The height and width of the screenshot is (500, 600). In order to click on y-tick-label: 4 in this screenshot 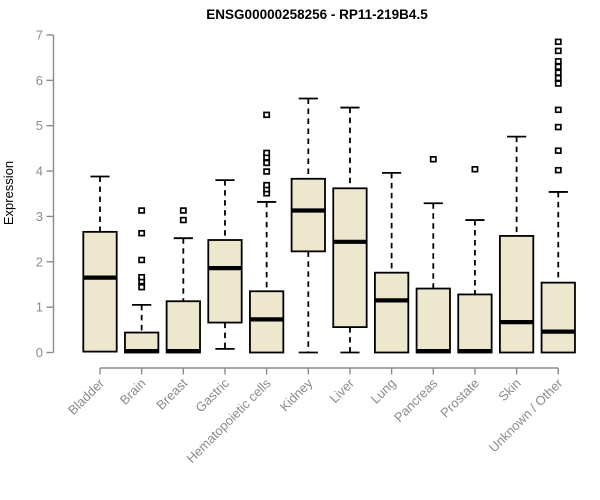, I will do `click(39, 171)`.